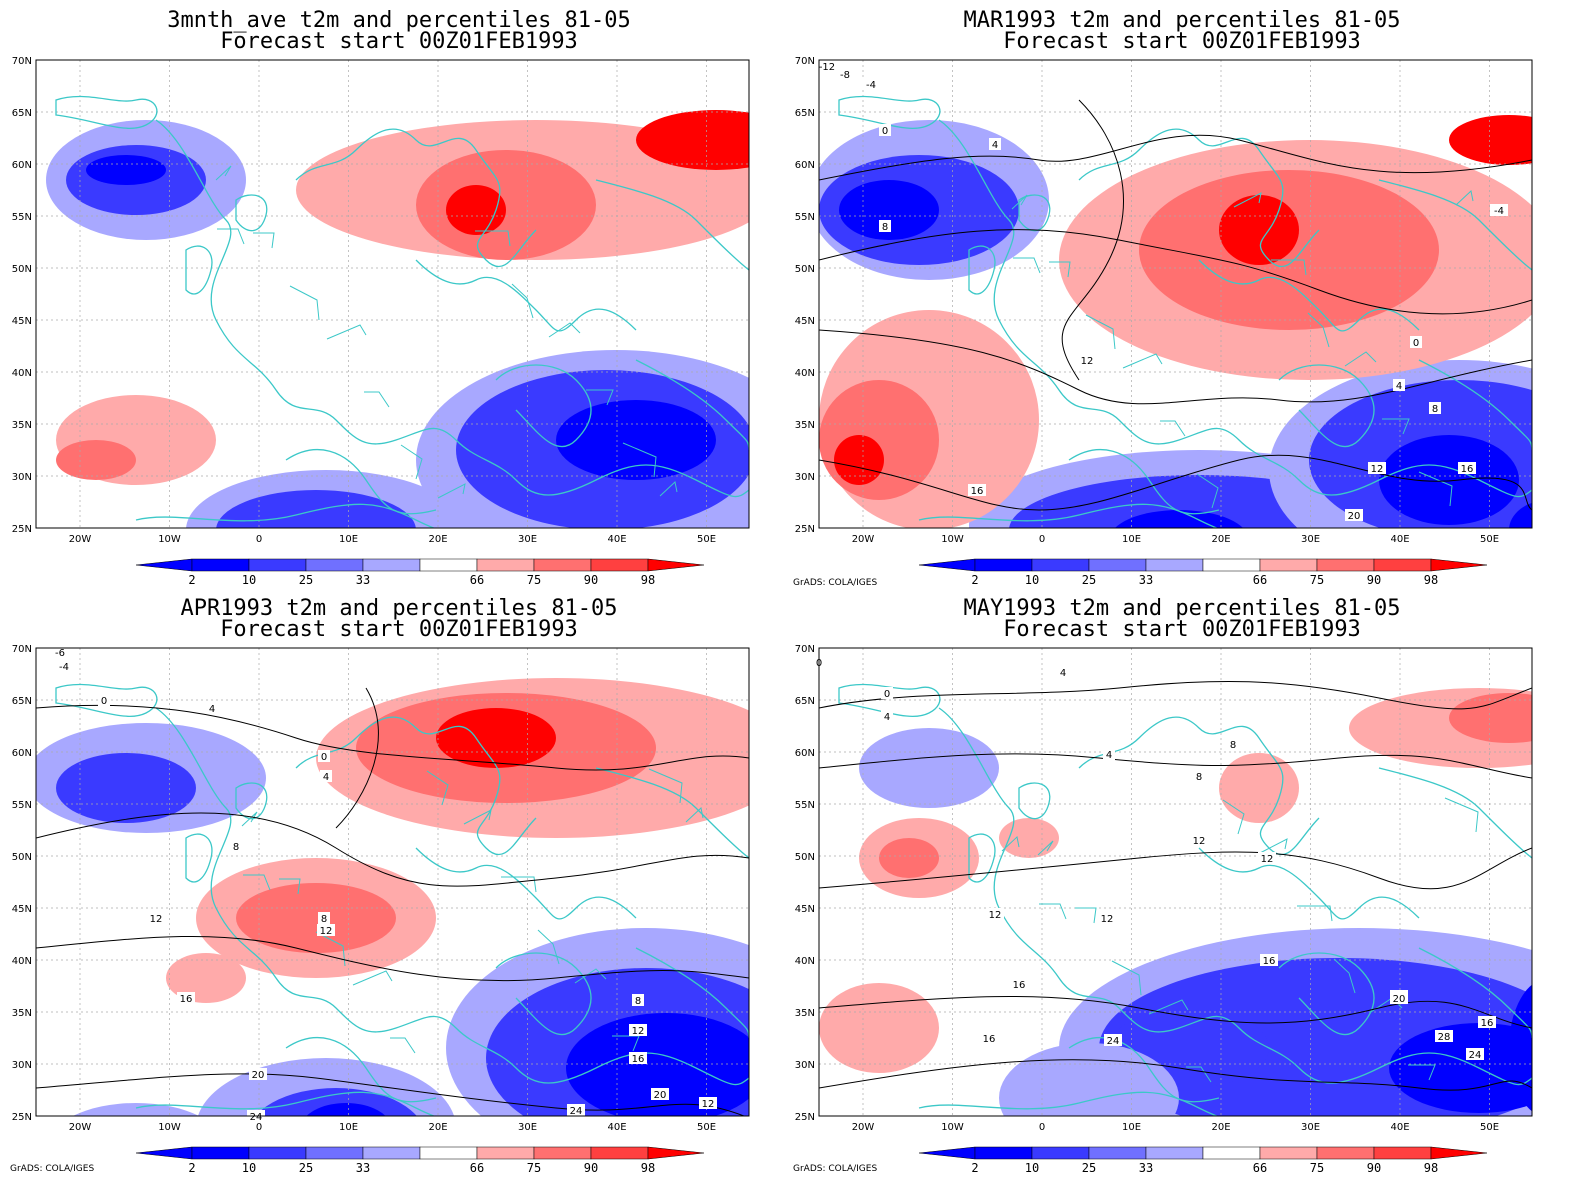  Describe the element at coordinates (249, 1168) in the screenshot. I see `colorbar-tick-label: 10` at that location.